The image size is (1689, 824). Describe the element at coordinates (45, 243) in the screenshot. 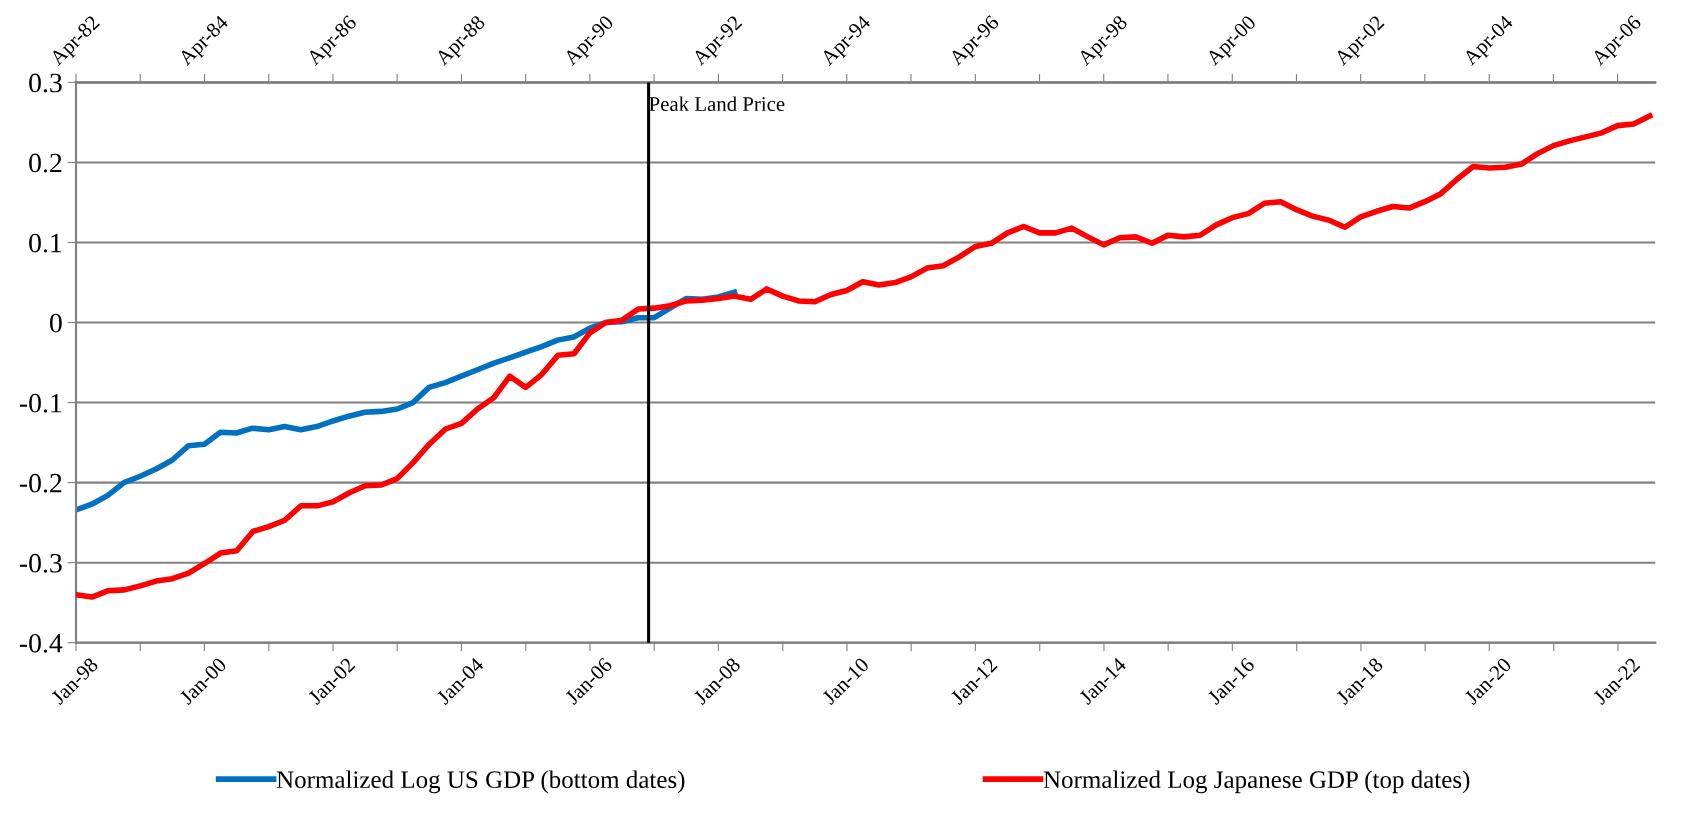

I see `y-tick-label: 0.1` at that location.